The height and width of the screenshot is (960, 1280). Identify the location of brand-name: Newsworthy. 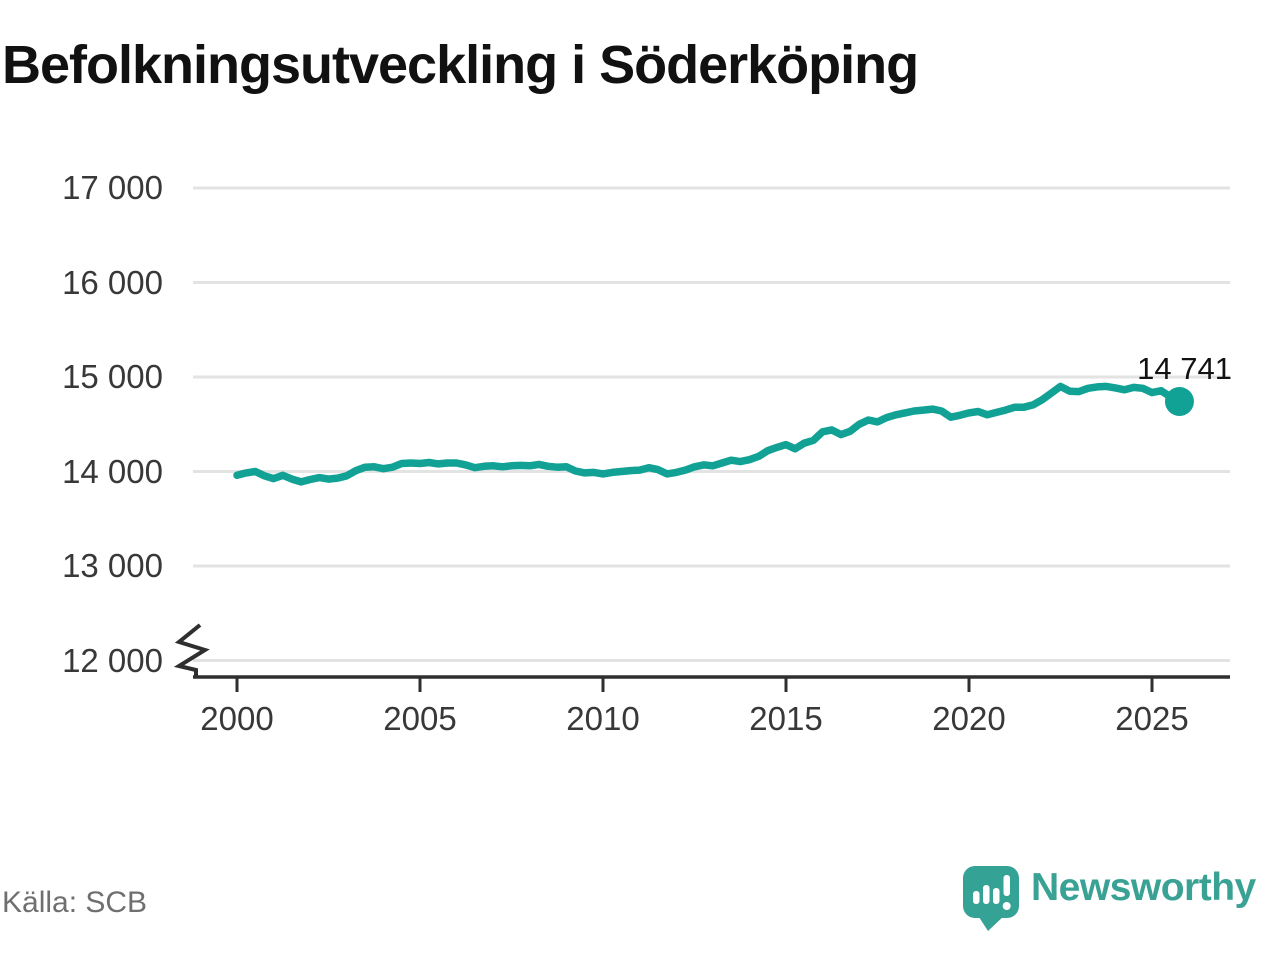
(1143, 887).